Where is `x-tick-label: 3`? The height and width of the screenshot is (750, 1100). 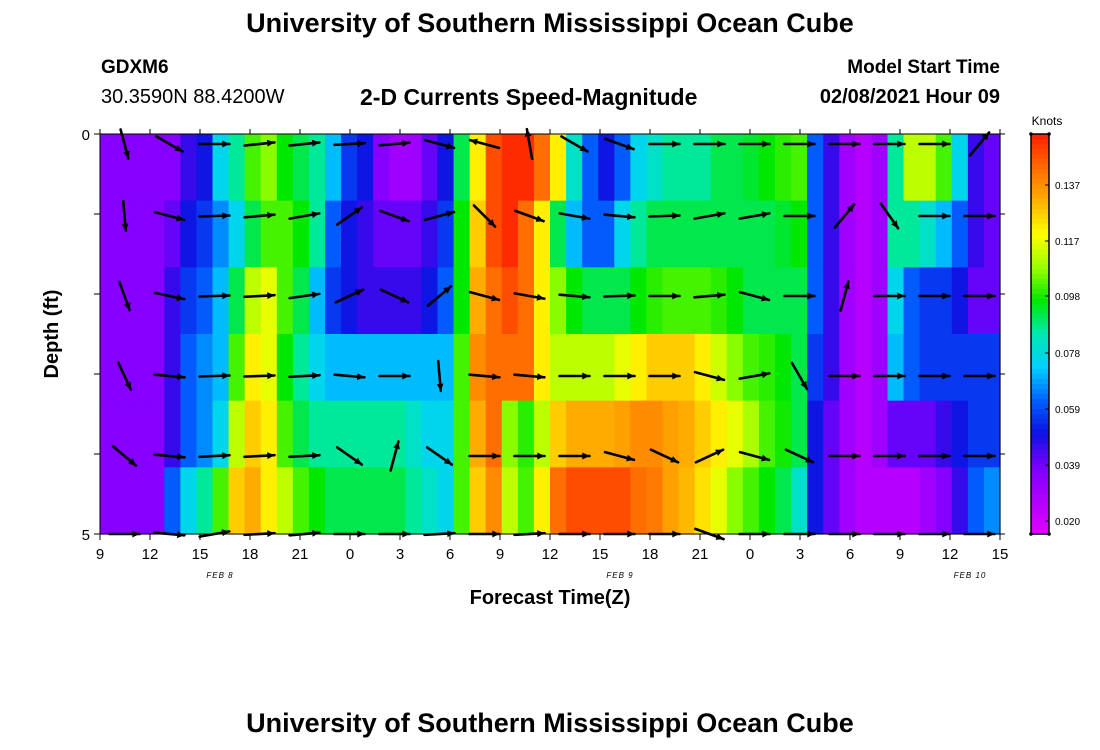 x-tick-label: 3 is located at coordinates (800, 554).